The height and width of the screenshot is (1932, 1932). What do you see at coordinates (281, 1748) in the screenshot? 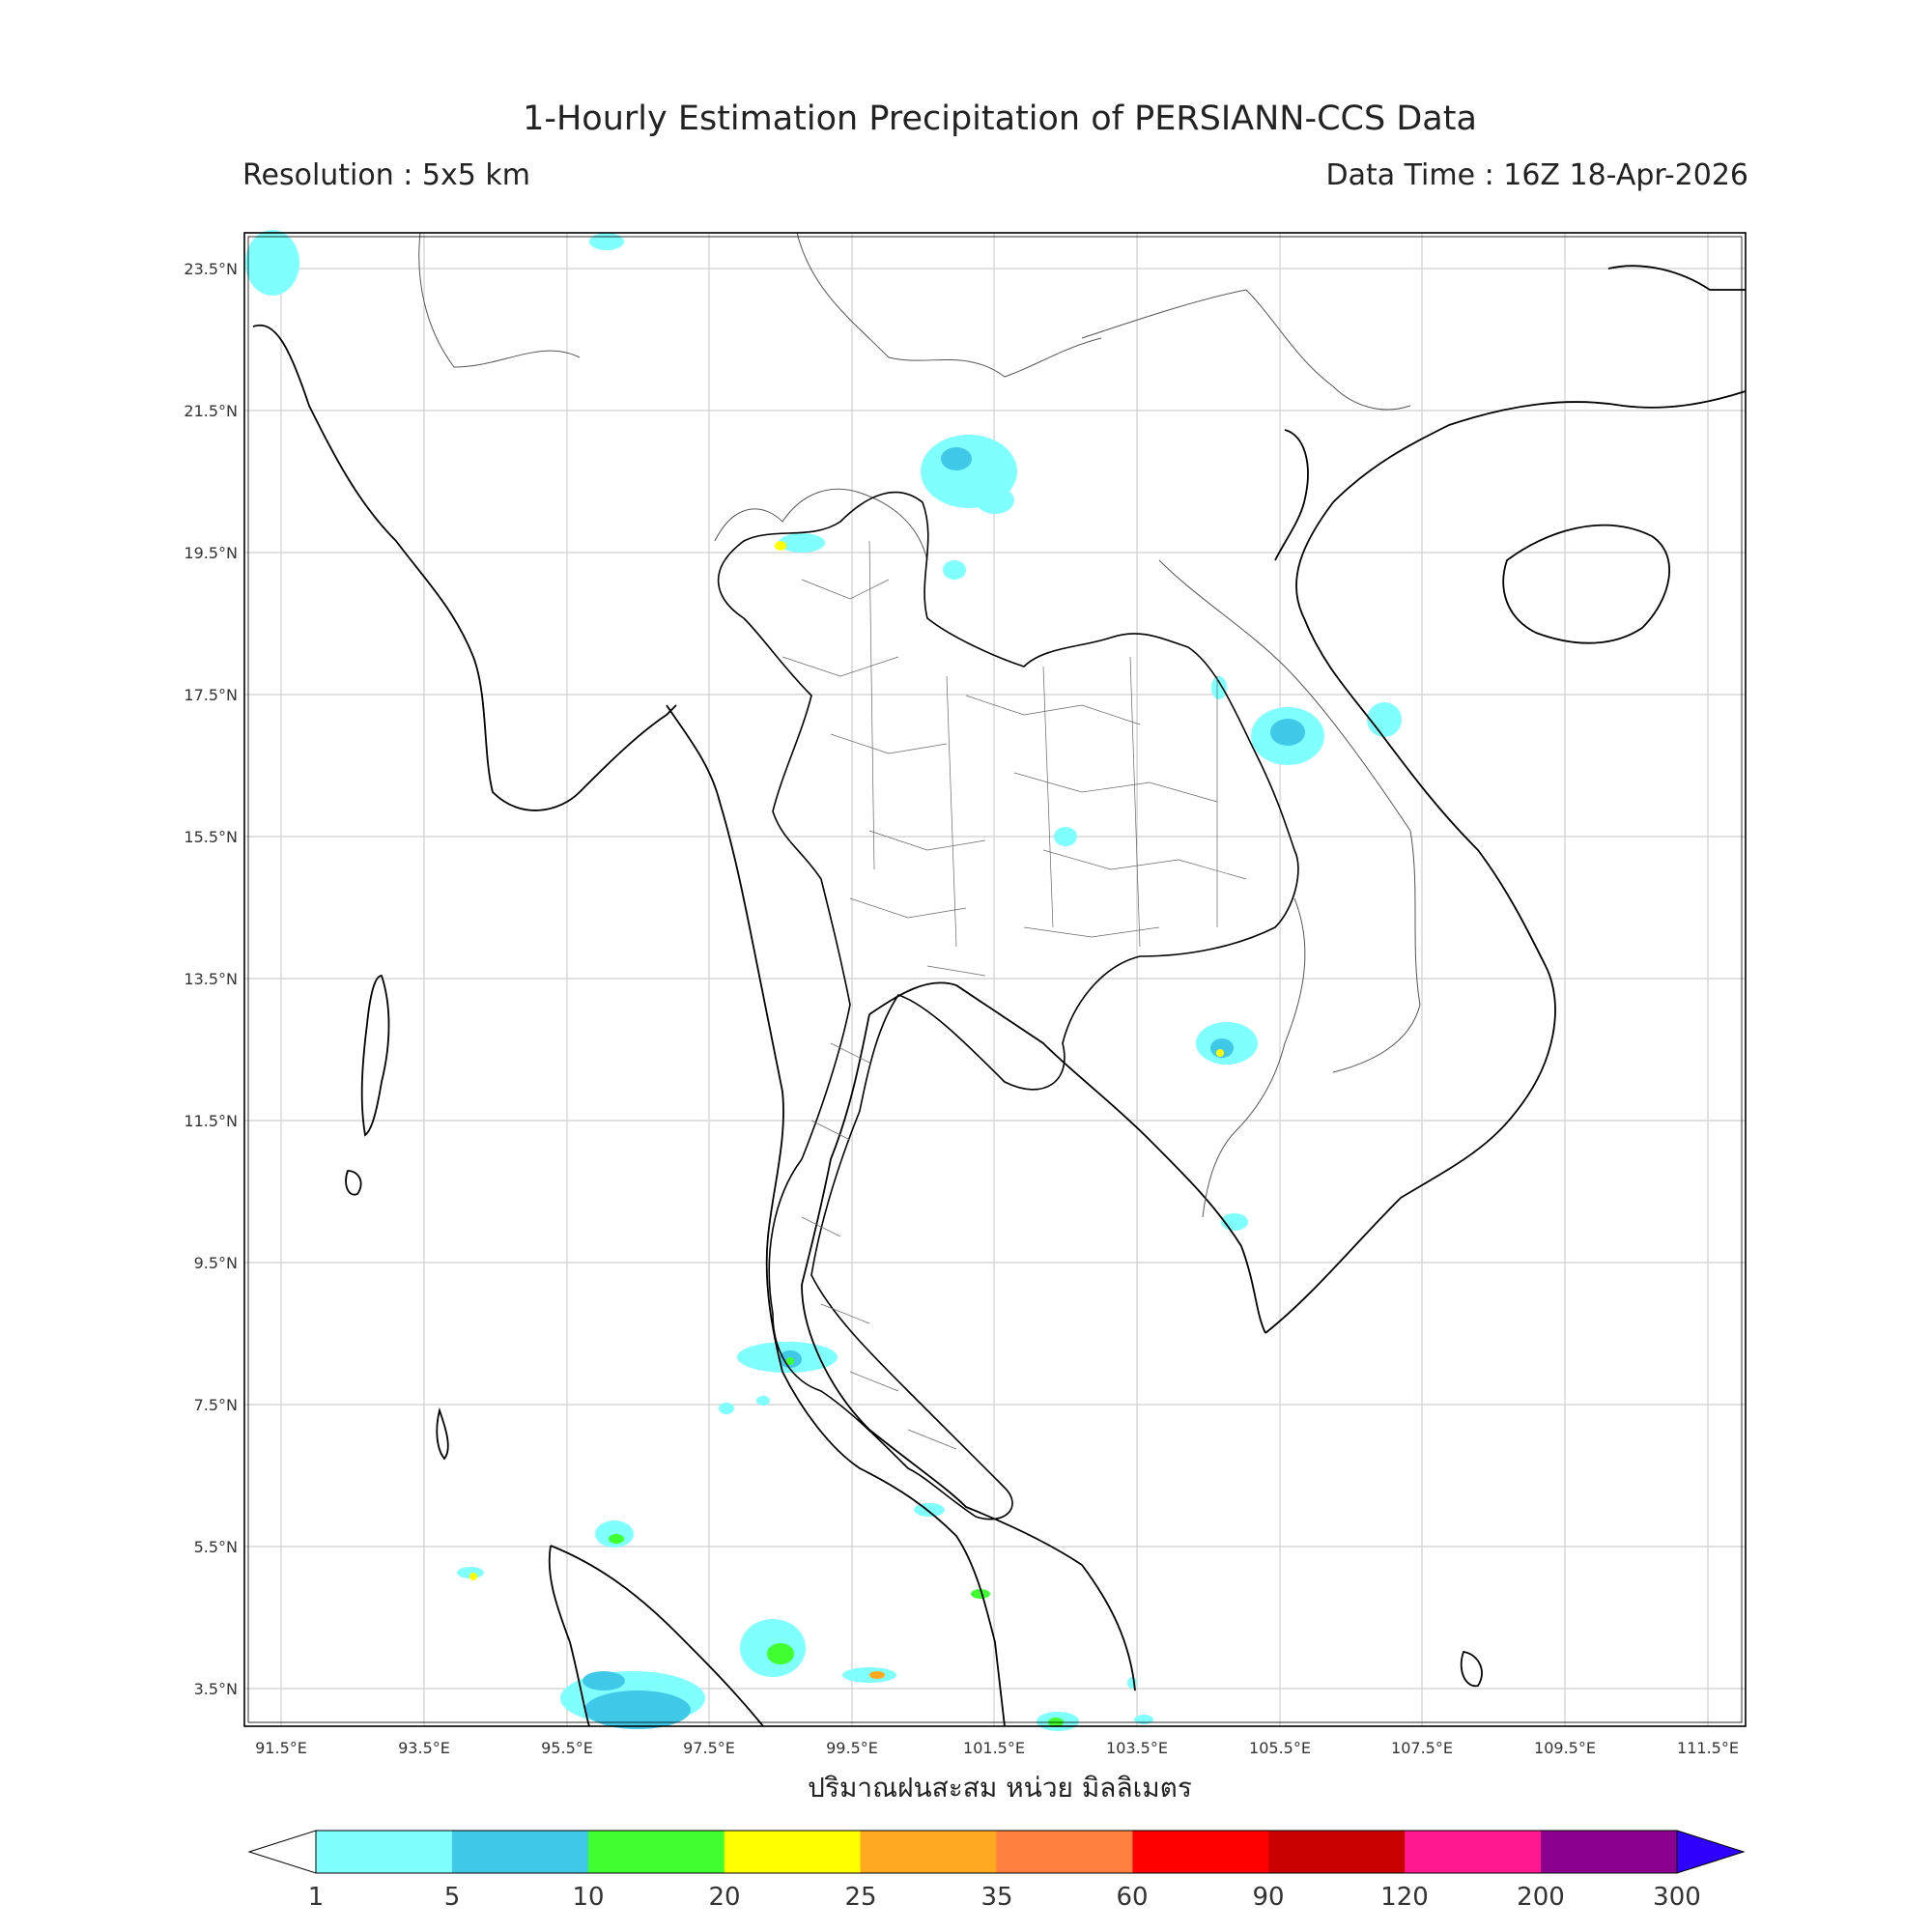
I see `lon-label: 91.5°E` at bounding box center [281, 1748].